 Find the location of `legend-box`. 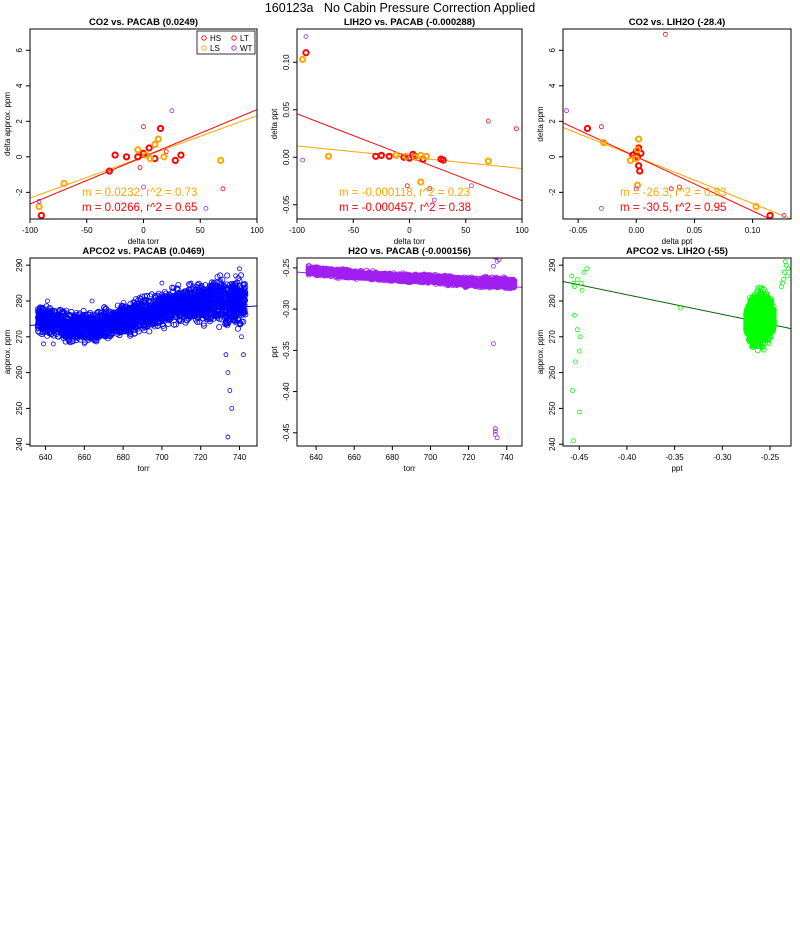

legend-box is located at coordinates (226, 42).